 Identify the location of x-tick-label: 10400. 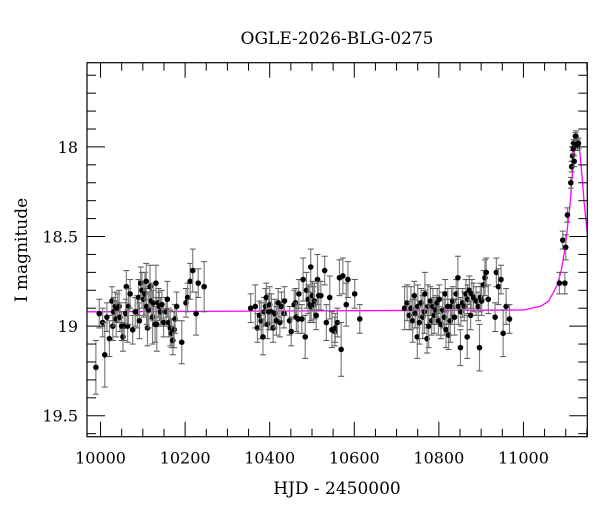
(269, 458).